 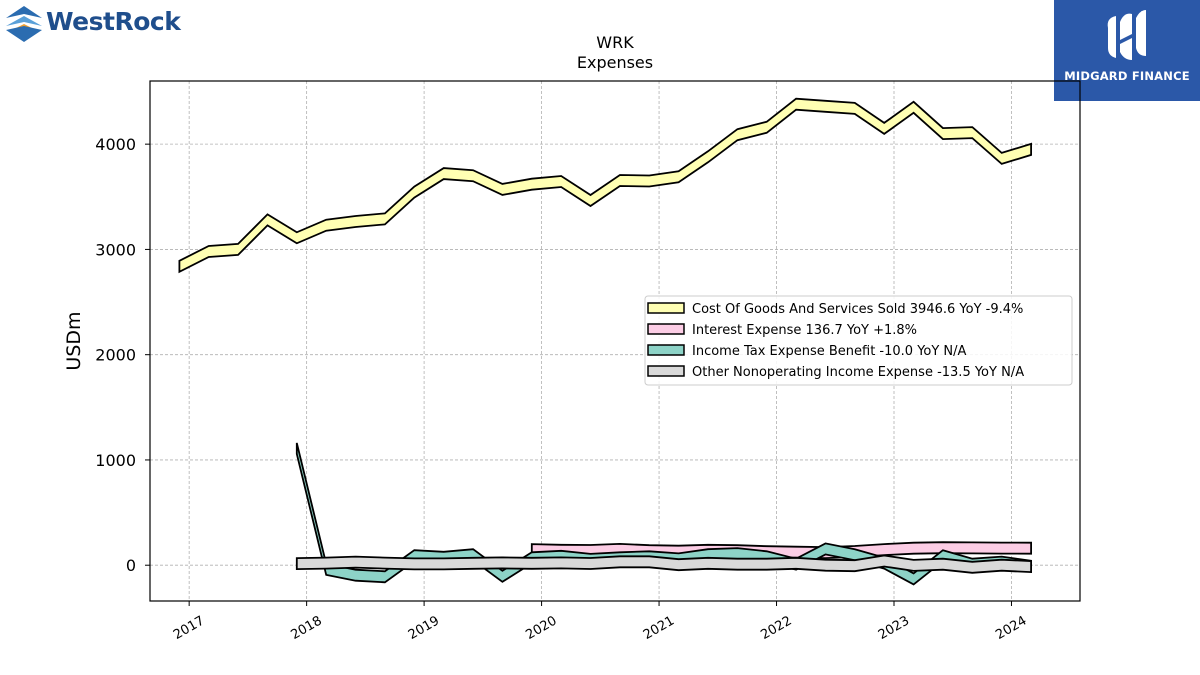 What do you see at coordinates (113, 21) in the screenshot?
I see `westrock-logo-text: WestRock` at bounding box center [113, 21].